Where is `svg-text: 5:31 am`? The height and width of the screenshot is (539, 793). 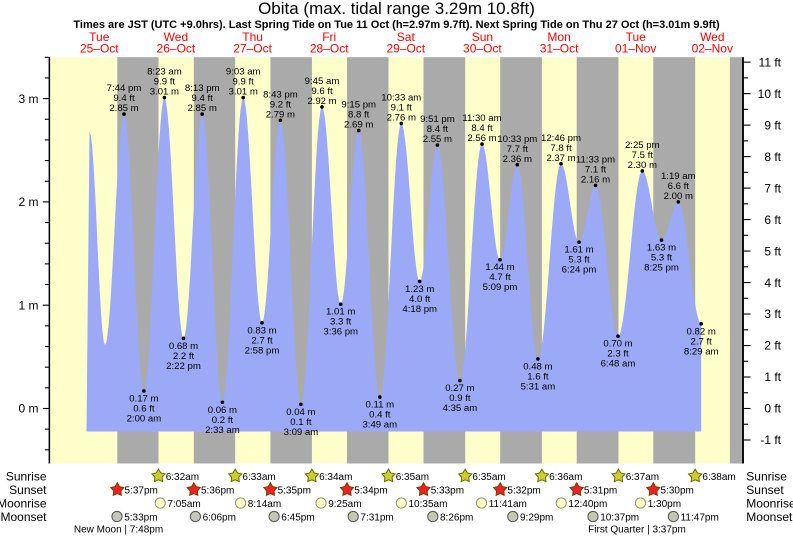 svg-text: 5:31 am is located at coordinates (538, 386).